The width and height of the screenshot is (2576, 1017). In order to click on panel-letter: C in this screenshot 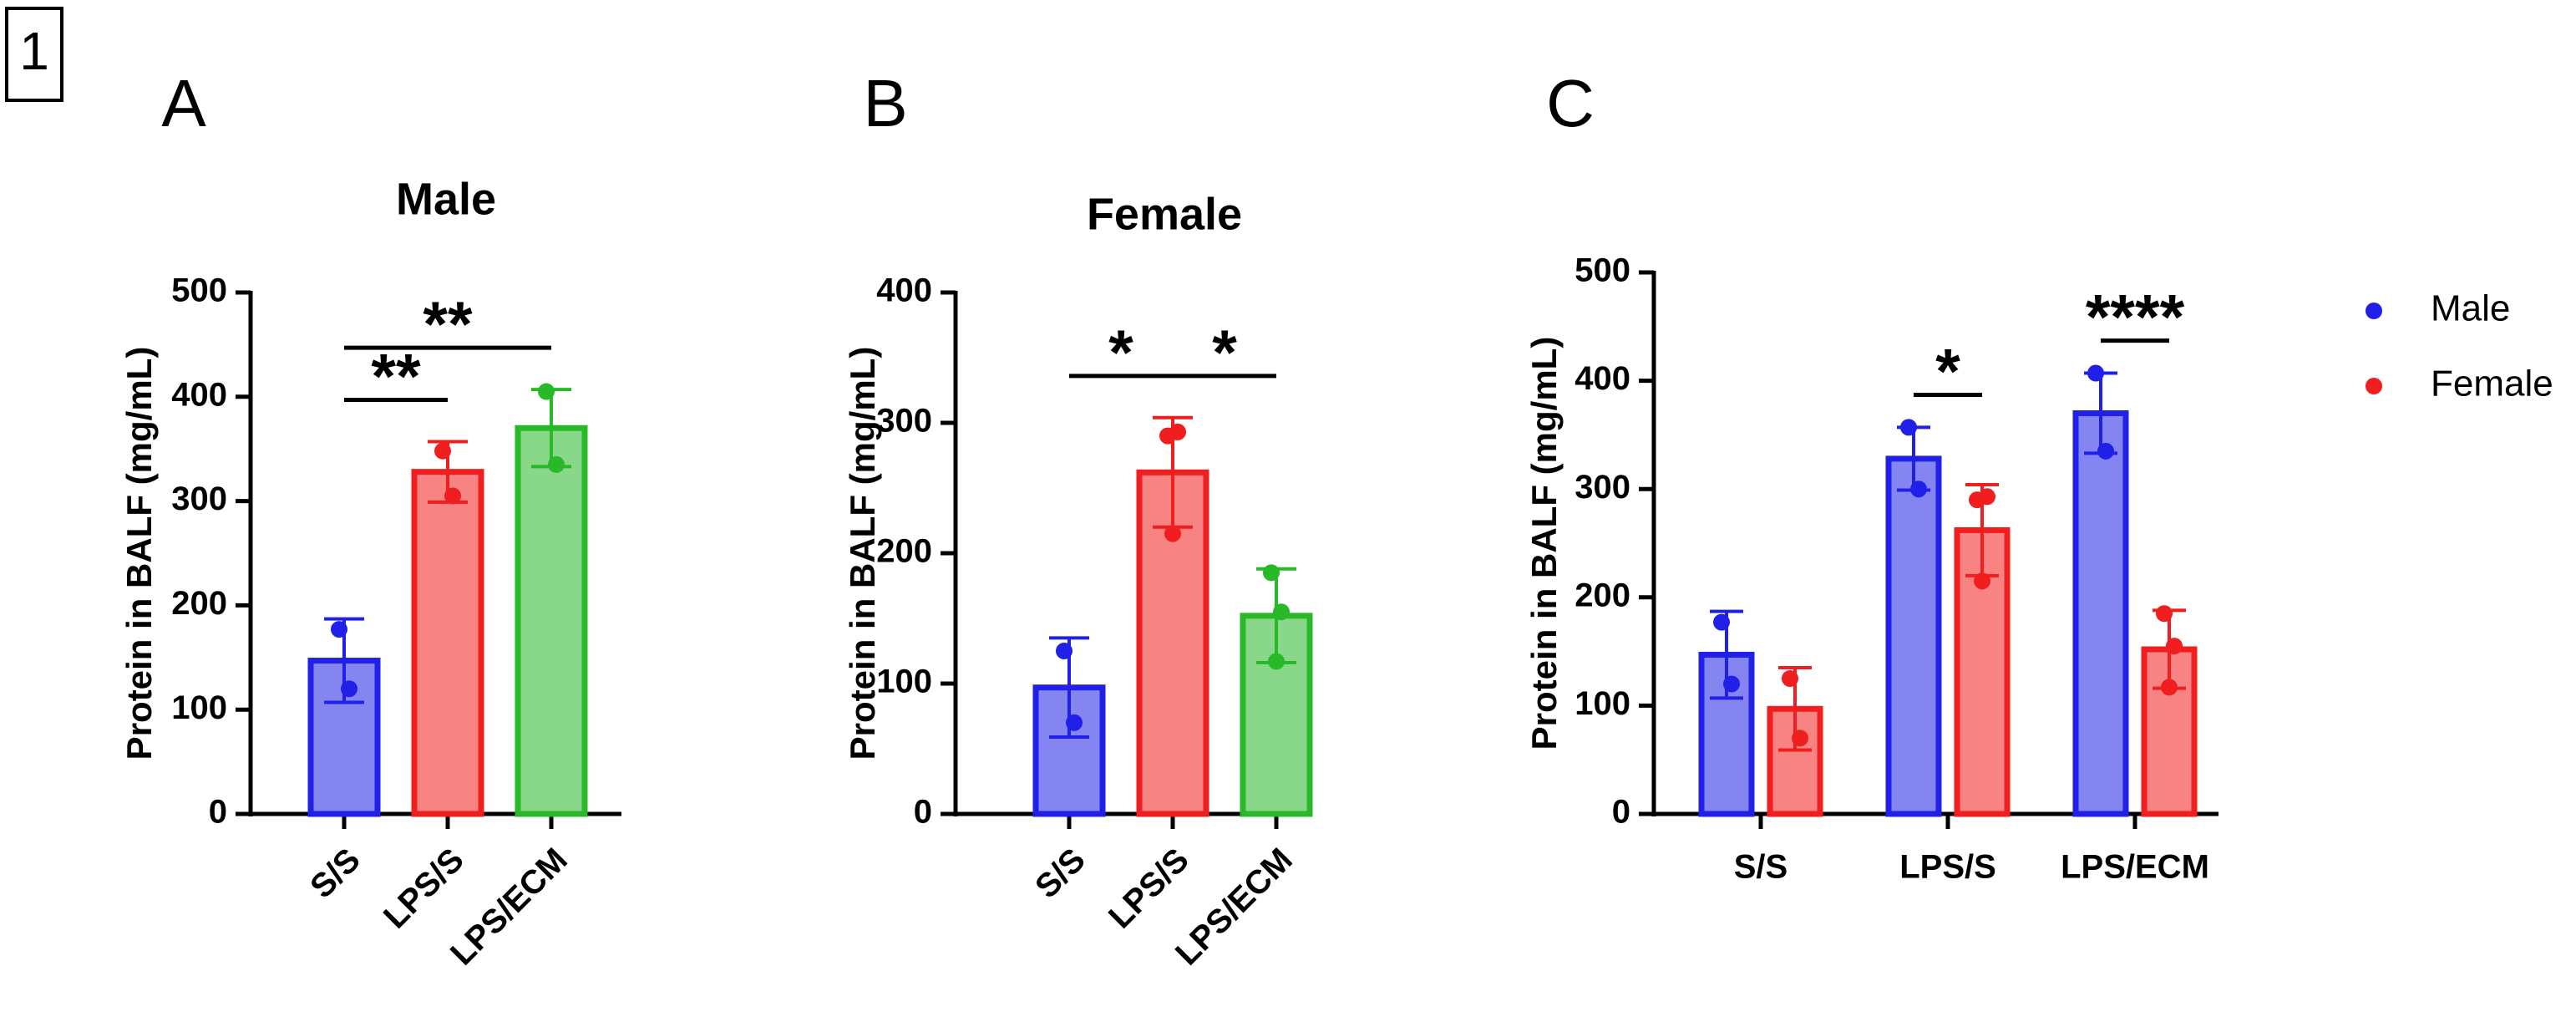, I will do `click(1570, 103)`.